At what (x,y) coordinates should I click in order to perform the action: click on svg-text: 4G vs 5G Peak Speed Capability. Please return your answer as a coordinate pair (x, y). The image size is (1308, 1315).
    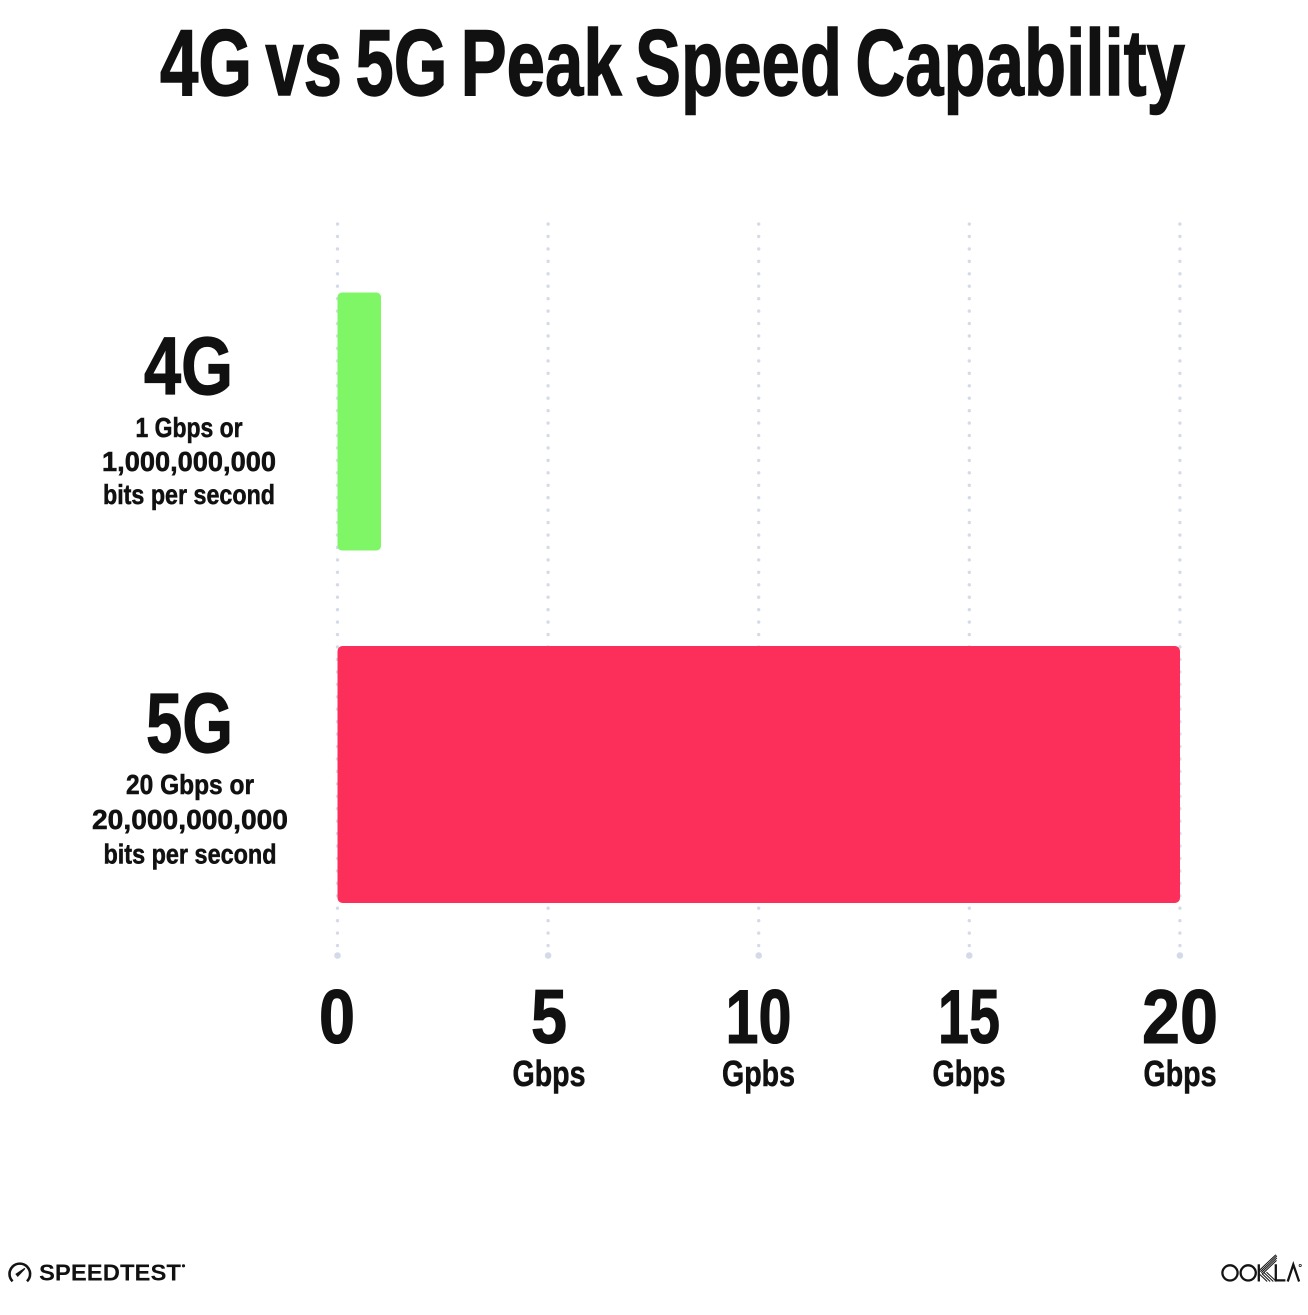
    Looking at the image, I should click on (672, 62).